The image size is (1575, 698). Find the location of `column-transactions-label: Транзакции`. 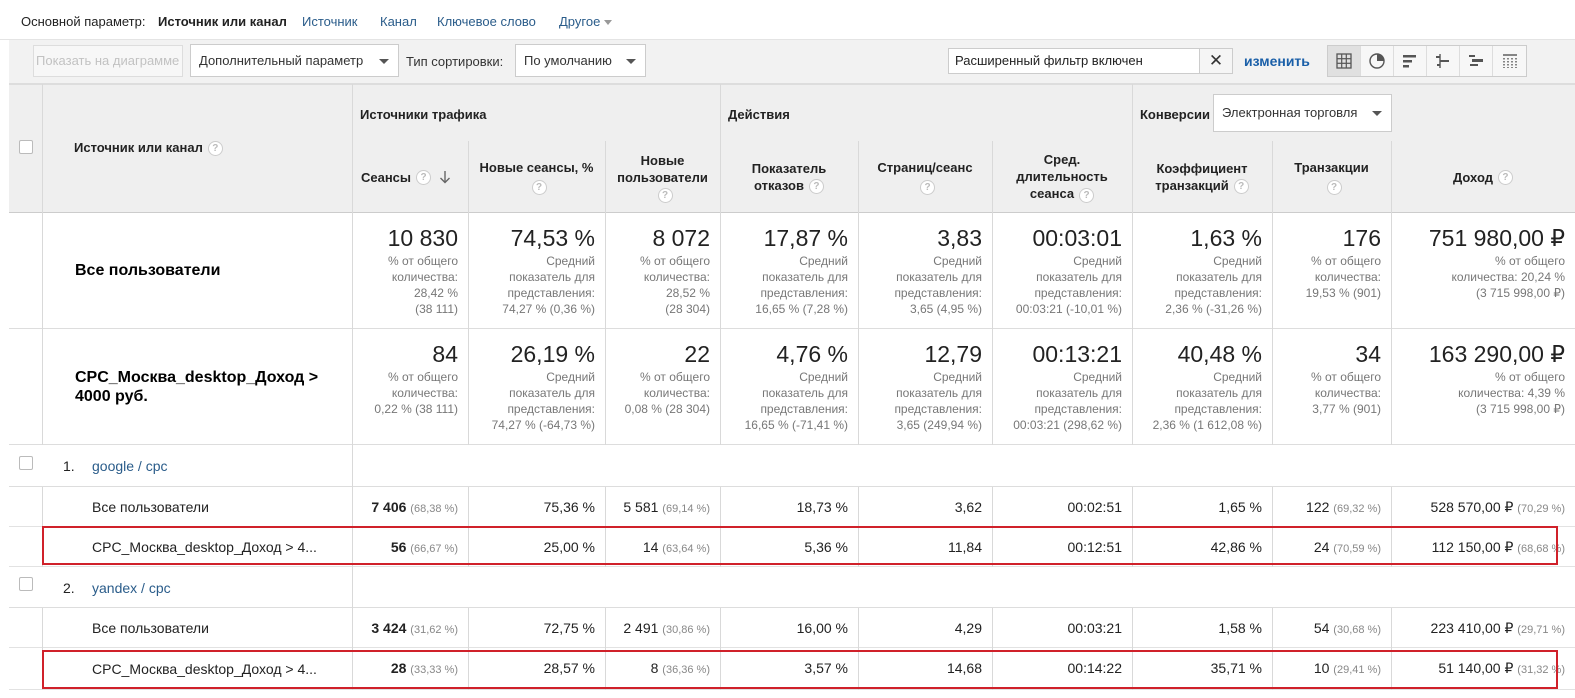

column-transactions-label: Транзакции is located at coordinates (1331, 167).